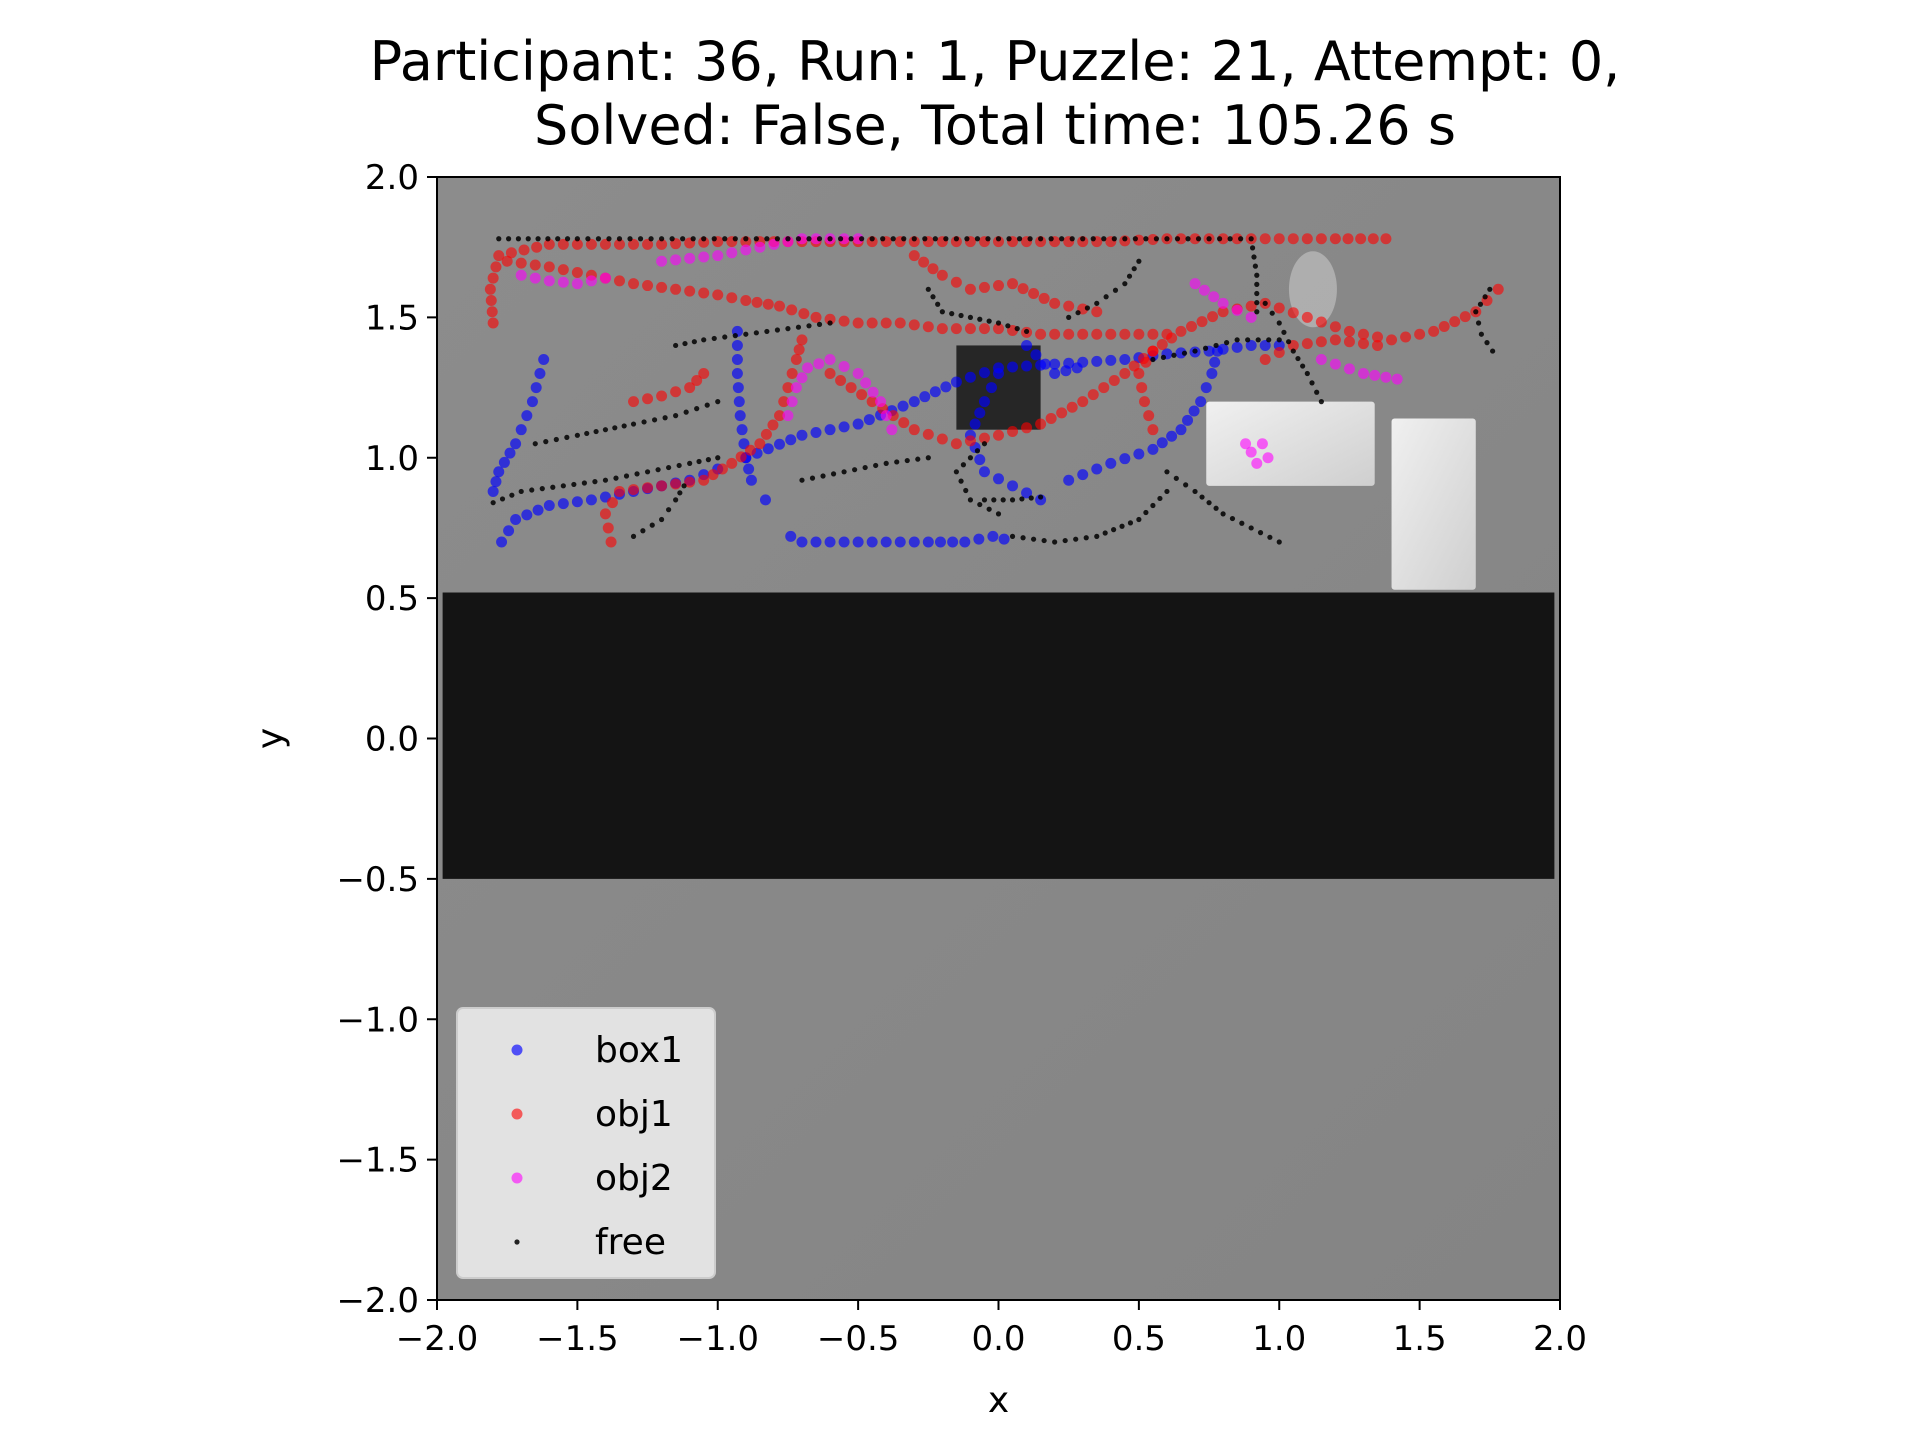 The image size is (1920, 1440). Describe the element at coordinates (377, 880) in the screenshot. I see `y-tick-label: −0.5` at that location.